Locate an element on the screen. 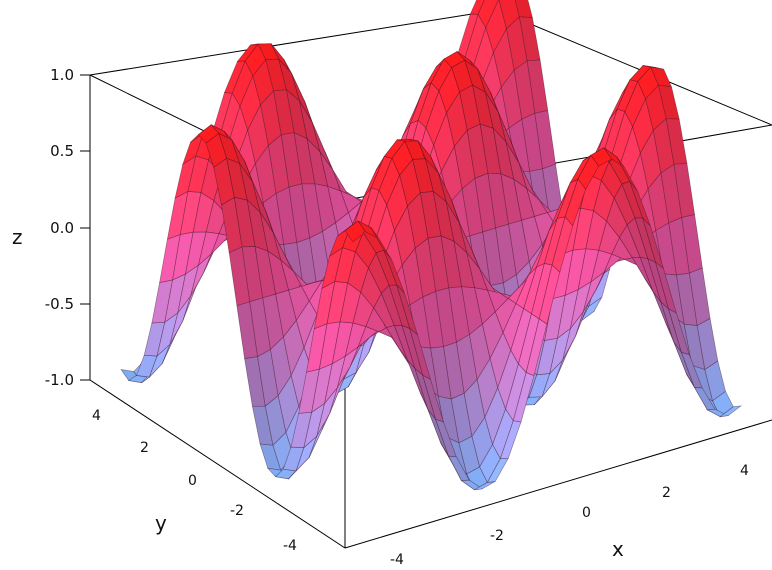 The height and width of the screenshot is (570, 772). y-tick-label: 0 is located at coordinates (192, 481).